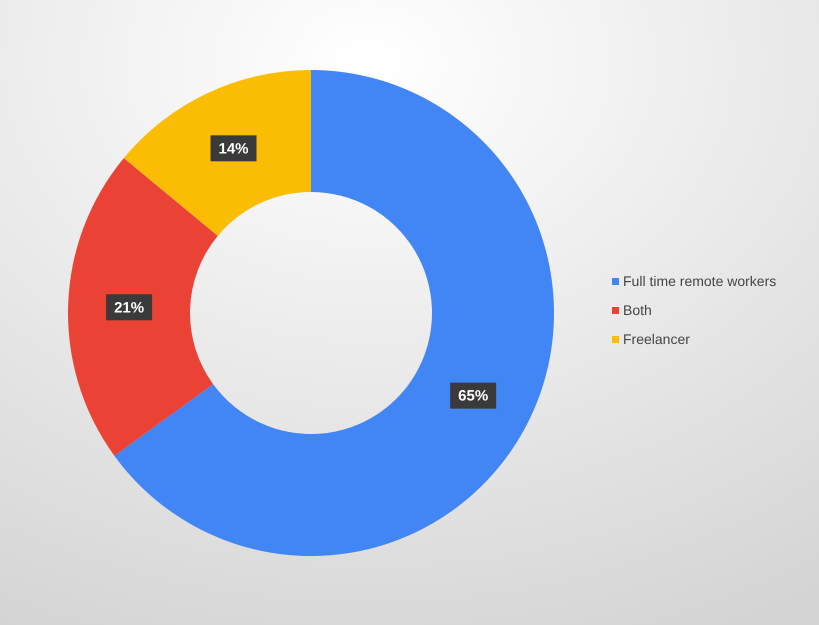  I want to click on legend-label: Freelancer, so click(656, 339).